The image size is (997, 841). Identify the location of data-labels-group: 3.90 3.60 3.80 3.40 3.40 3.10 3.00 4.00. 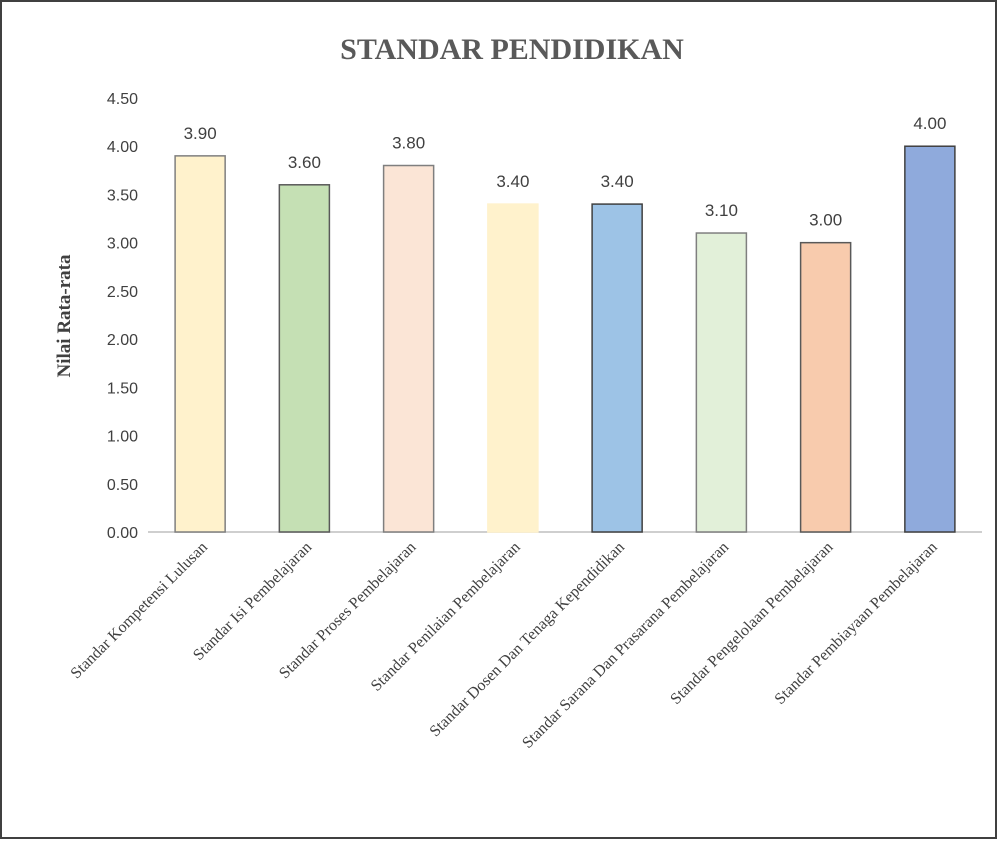
(565, 171).